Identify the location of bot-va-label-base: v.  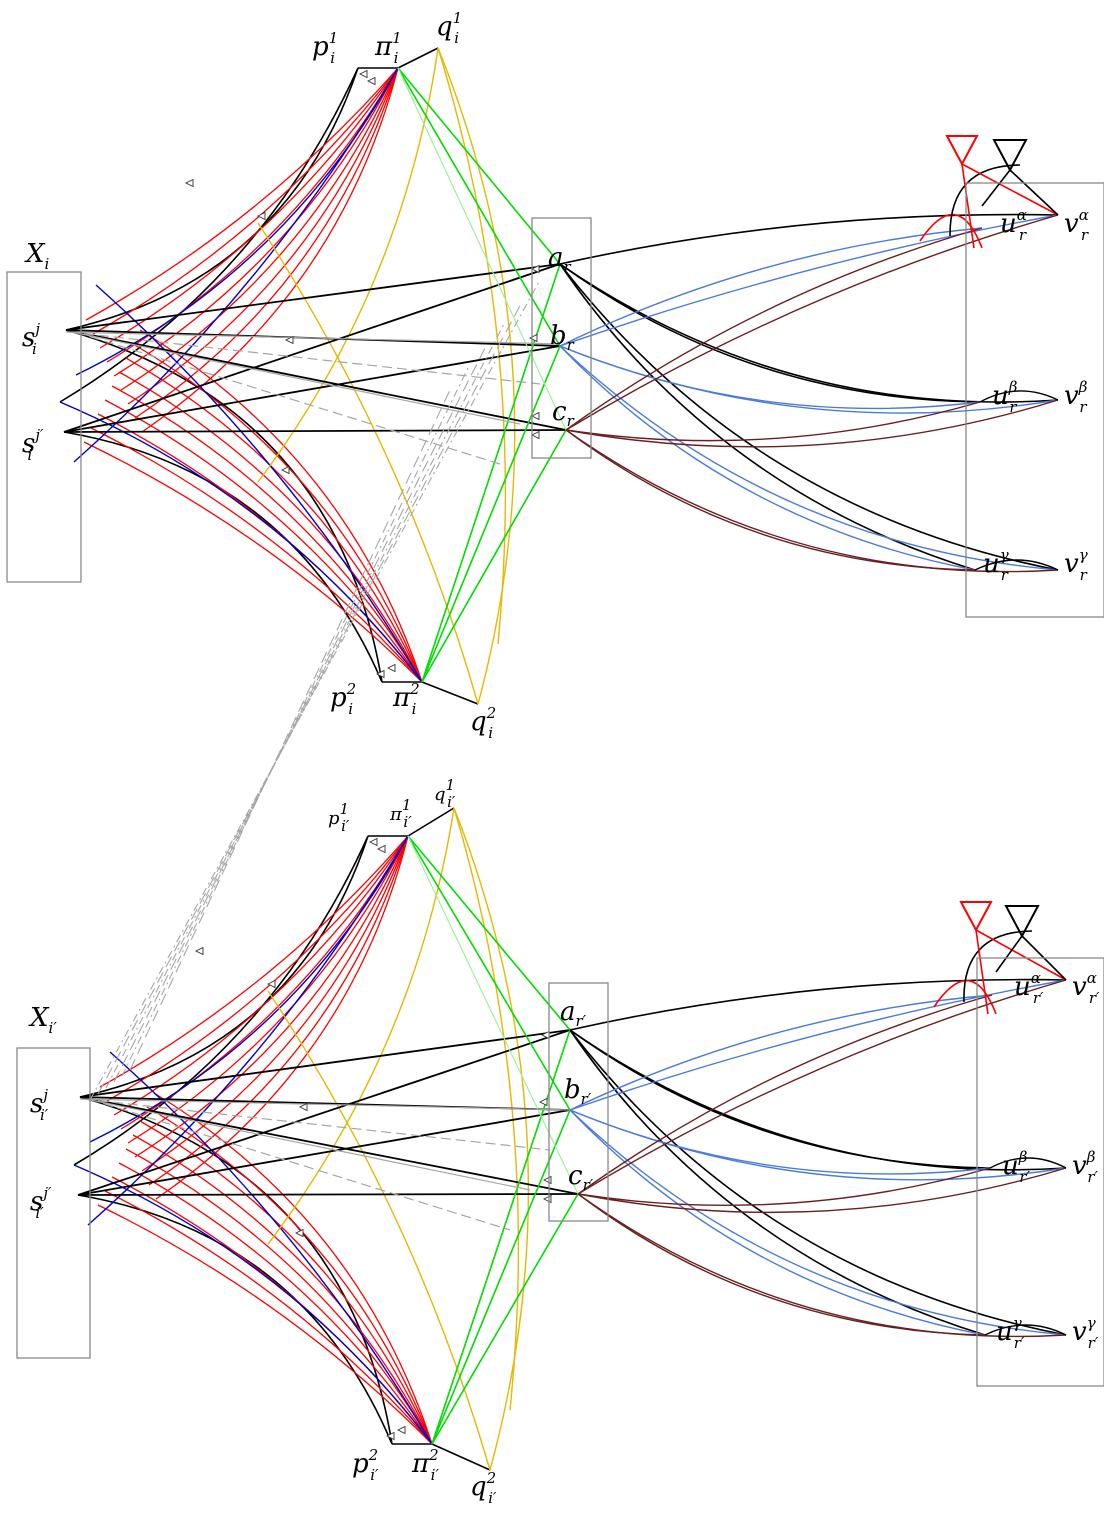
(1079, 987).